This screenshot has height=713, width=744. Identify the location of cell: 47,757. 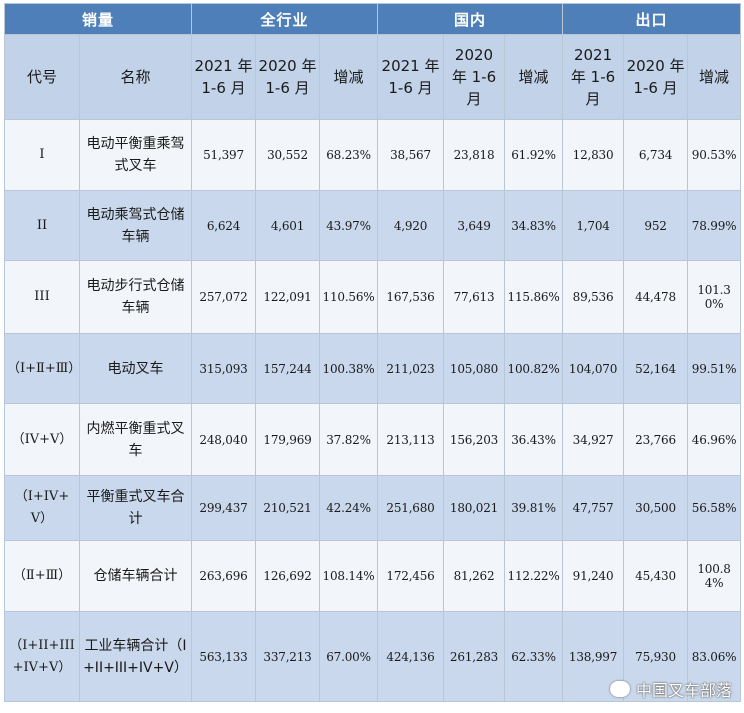
(593, 508).